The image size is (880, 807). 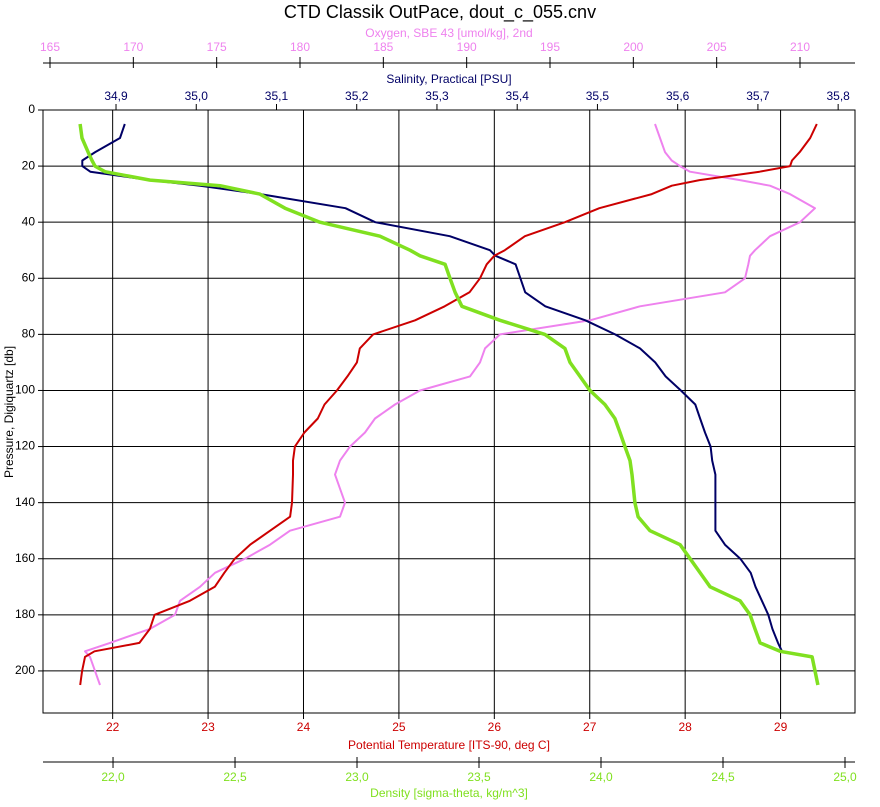 I want to click on x-tick-label: 25,0, so click(x=845, y=777).